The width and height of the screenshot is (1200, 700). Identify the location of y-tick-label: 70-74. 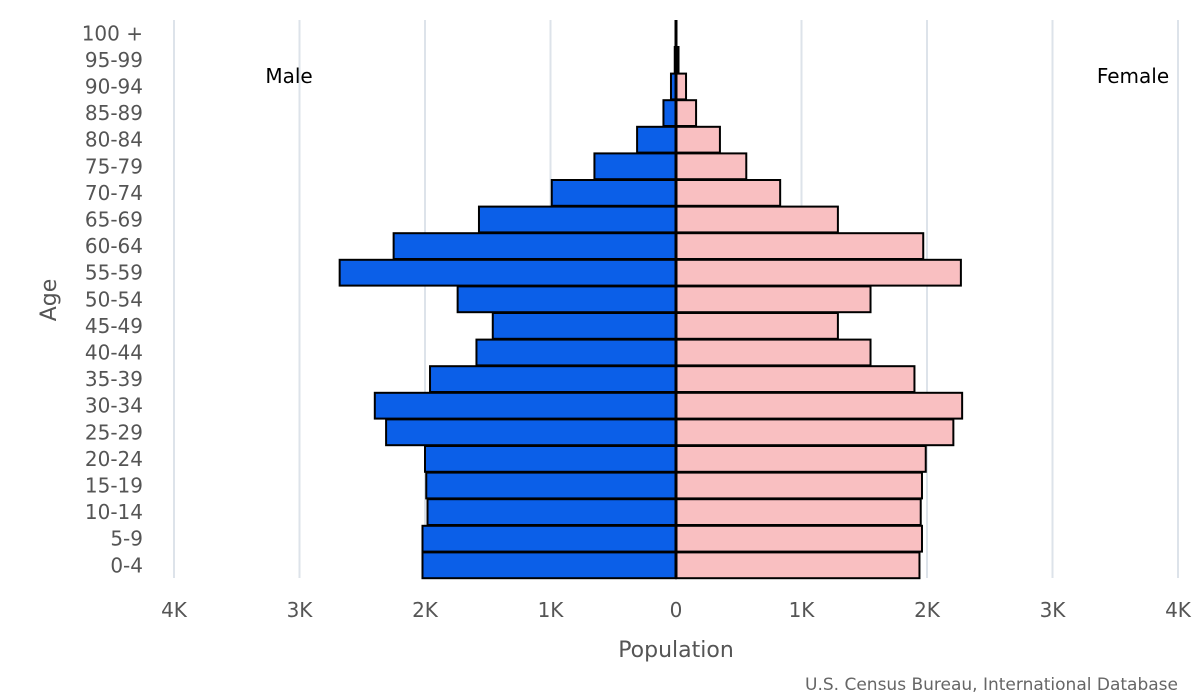
(114, 193).